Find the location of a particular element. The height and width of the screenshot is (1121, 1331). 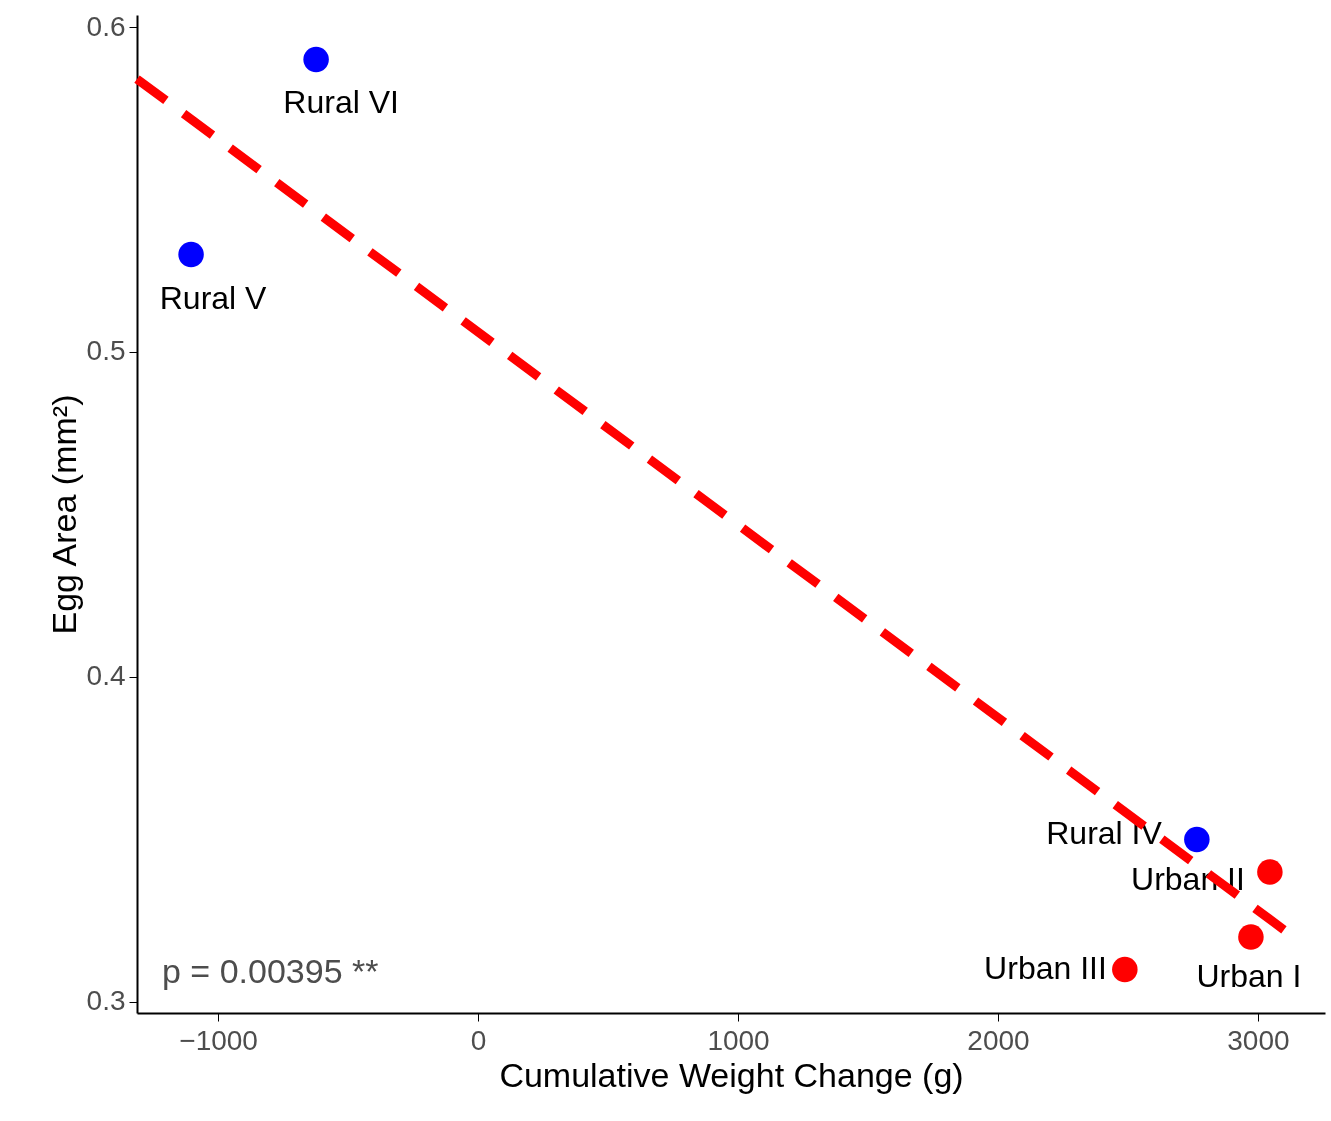

data-label: Rural V is located at coordinates (213, 297).